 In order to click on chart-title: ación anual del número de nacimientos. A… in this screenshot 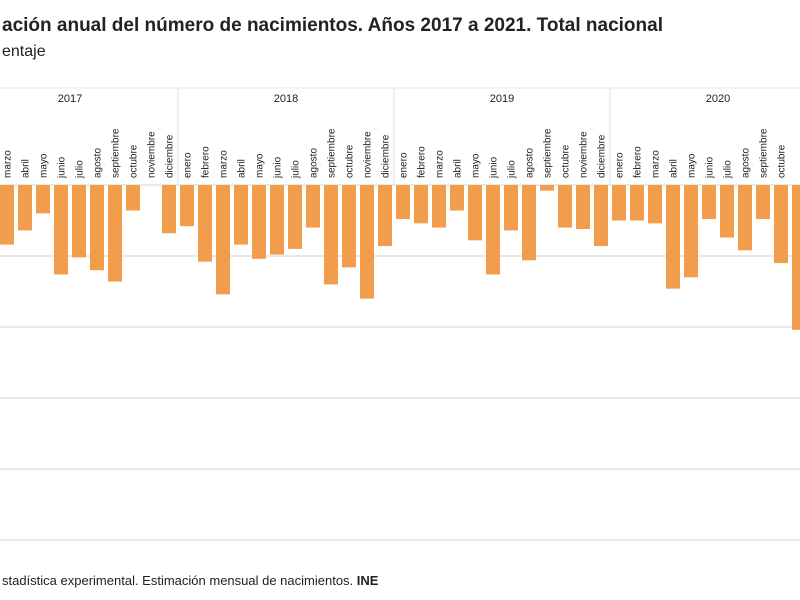, I will do `click(332, 25)`.